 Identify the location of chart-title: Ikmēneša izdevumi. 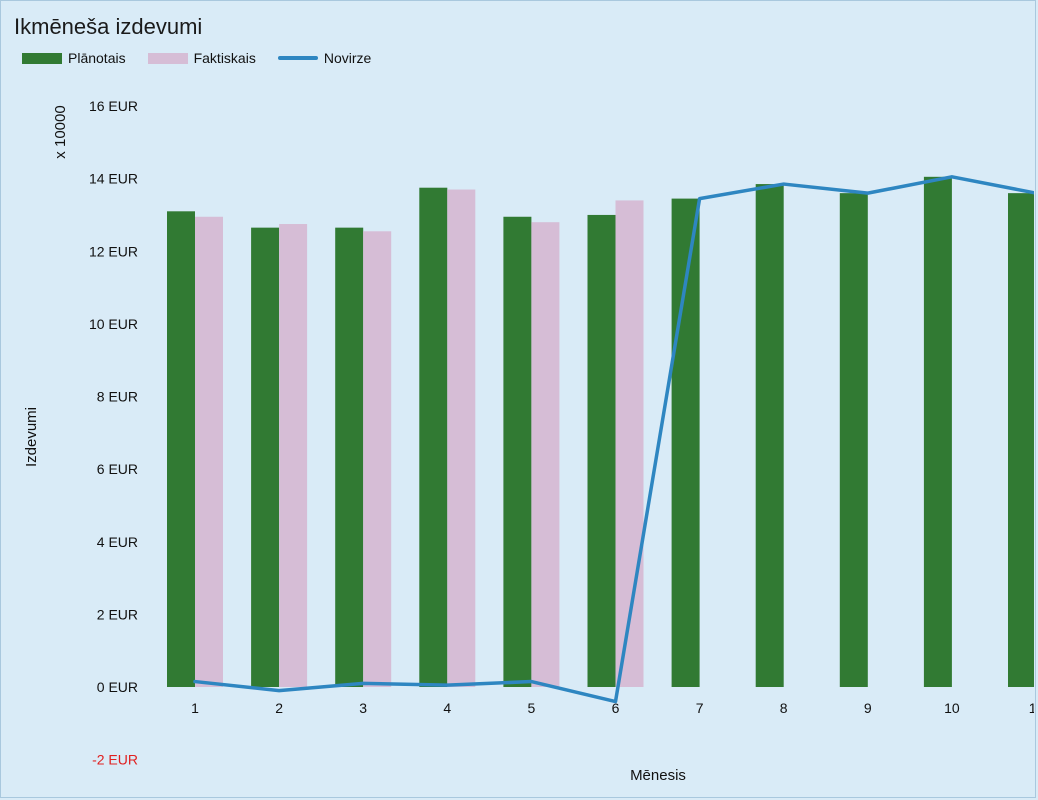
(108, 26).